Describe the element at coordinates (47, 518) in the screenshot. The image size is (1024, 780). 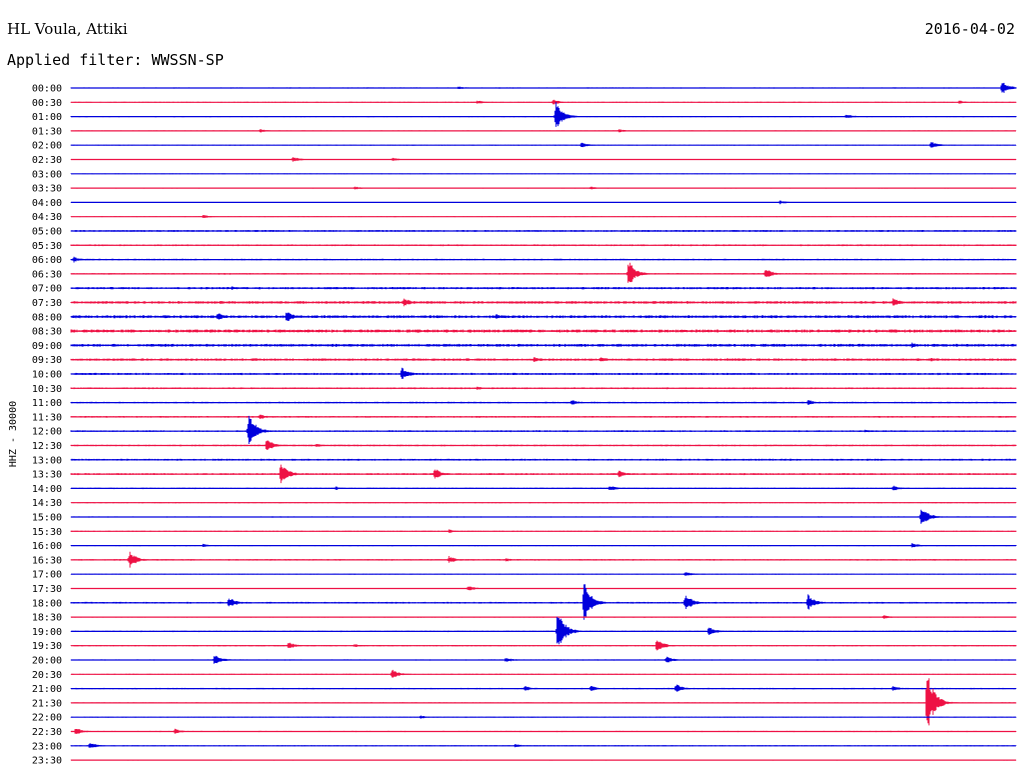
I see `row-time-label: 15:00` at that location.